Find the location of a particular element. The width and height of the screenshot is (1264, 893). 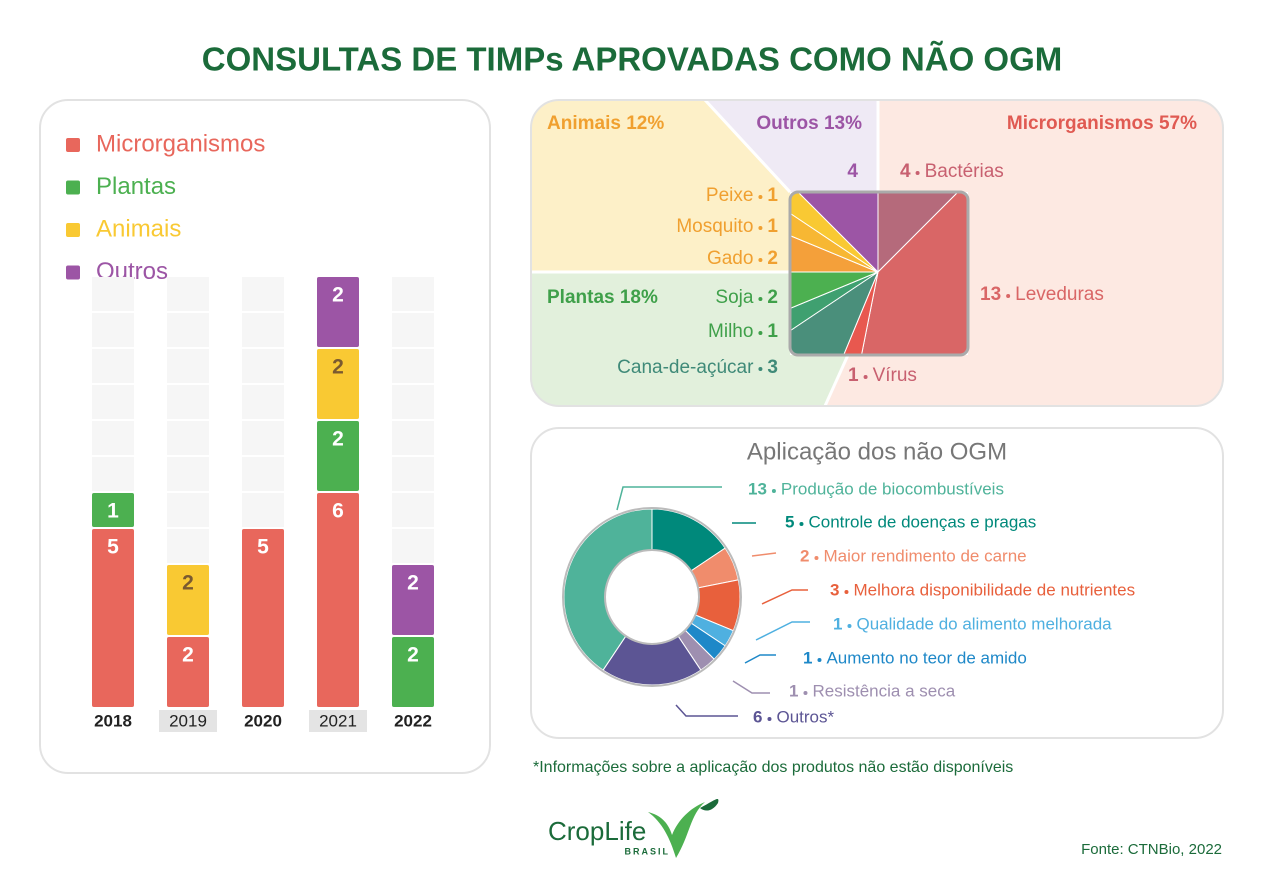

donut-value: 3 is located at coordinates (834, 589).